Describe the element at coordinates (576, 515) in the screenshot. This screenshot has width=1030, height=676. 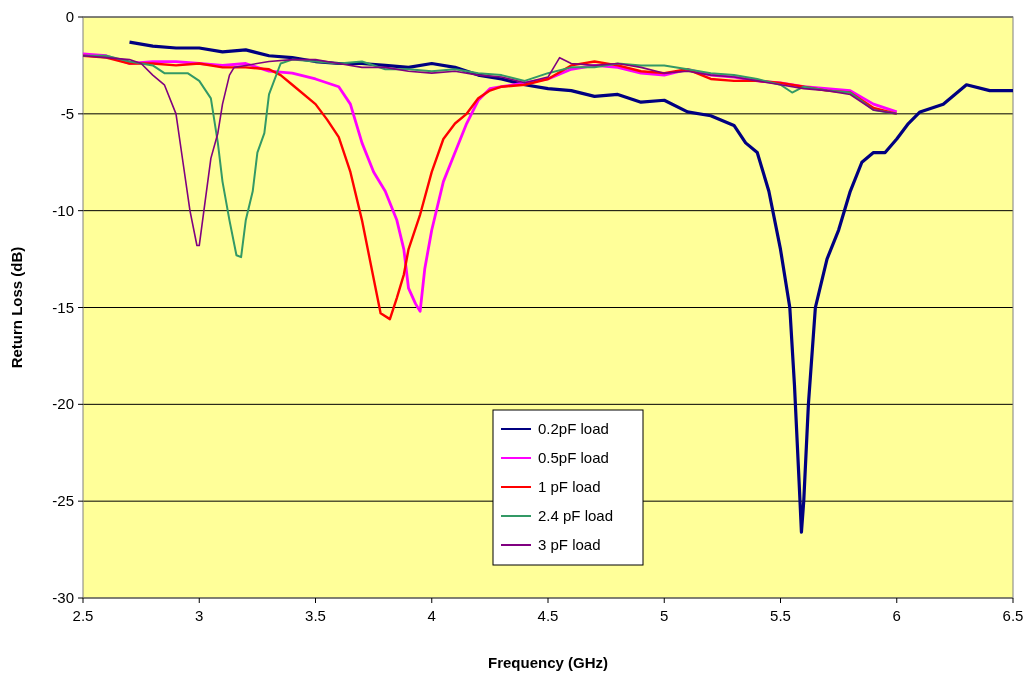
I see `legend-label: 2.4 pF load` at that location.